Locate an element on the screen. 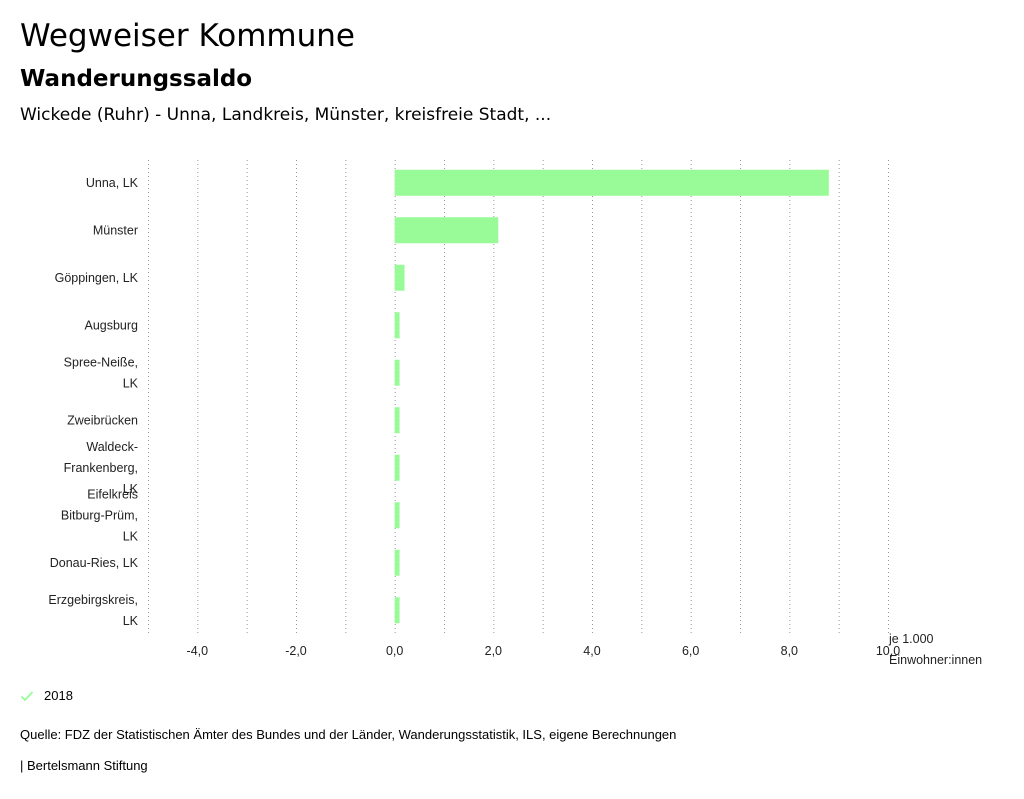 The image size is (1024, 799). category-label: Göppingen, LK is located at coordinates (97, 278).